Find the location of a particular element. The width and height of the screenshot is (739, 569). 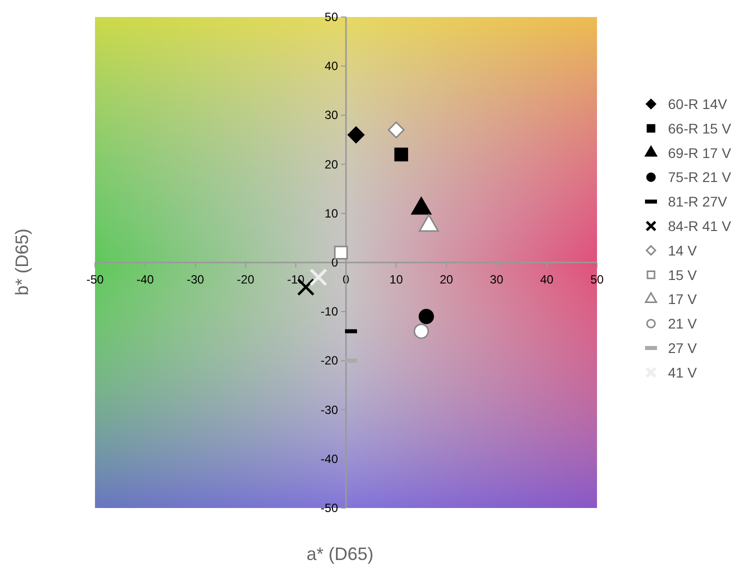

x-tick-label: -50 is located at coordinates (95, 279).